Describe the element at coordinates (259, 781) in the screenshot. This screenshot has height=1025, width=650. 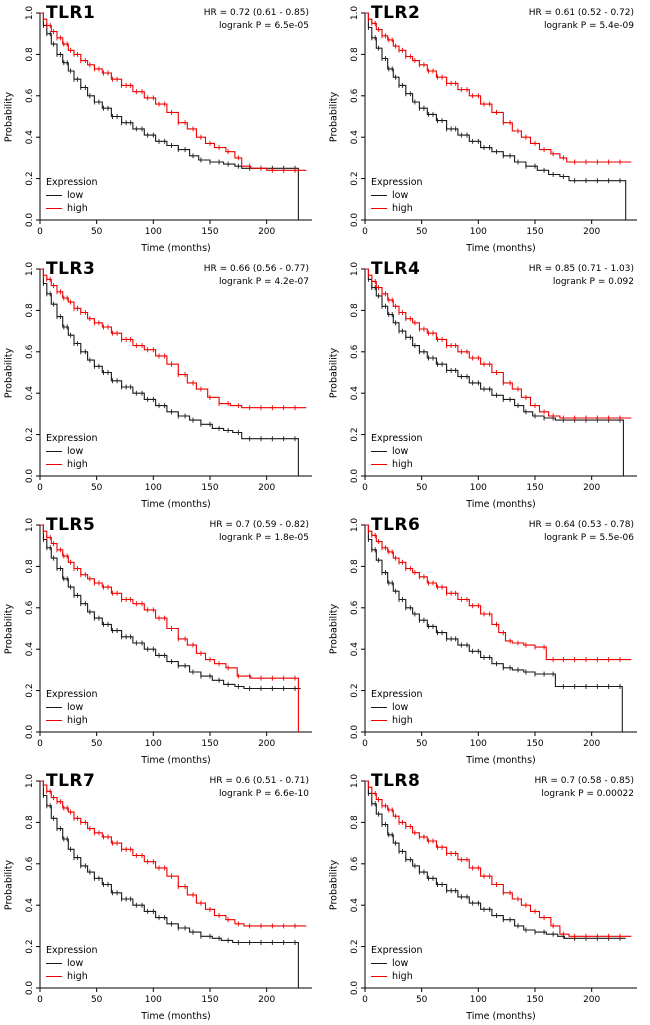
I see `hr-text: HR = 0.6 (0.51 - 0.71)` at that location.